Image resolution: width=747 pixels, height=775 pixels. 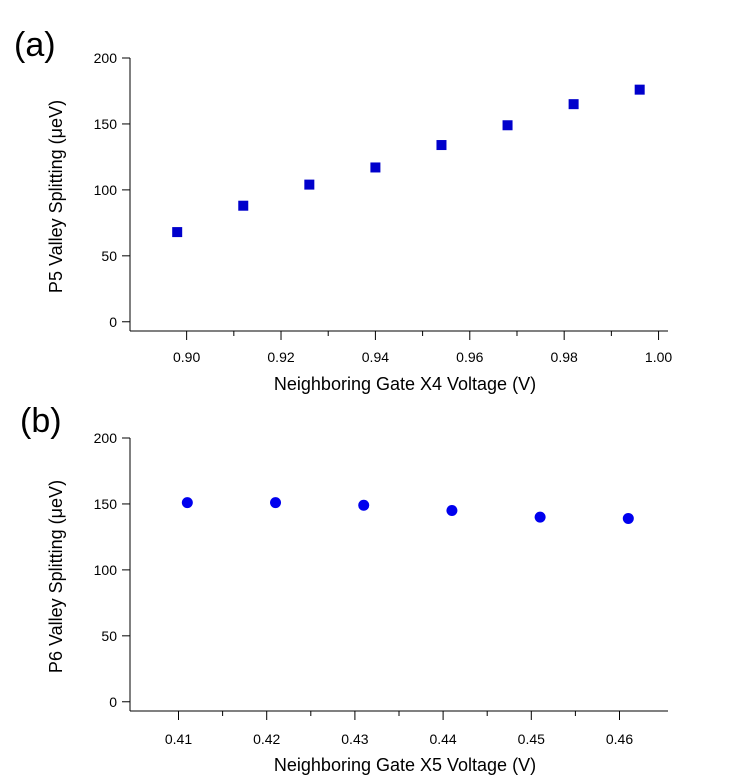 What do you see at coordinates (280, 357) in the screenshot?
I see `x-tick-label: 0.92` at bounding box center [280, 357].